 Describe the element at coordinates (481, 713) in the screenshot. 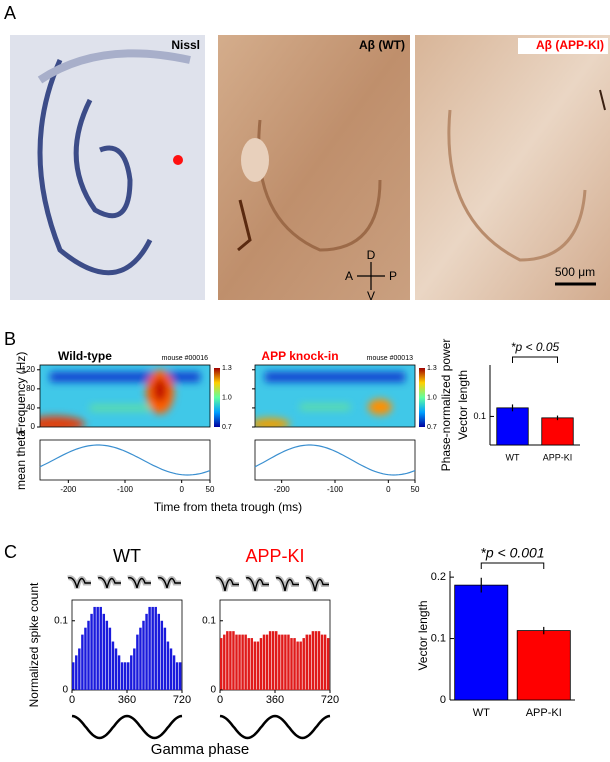

I see `x-tick-label: WT` at that location.